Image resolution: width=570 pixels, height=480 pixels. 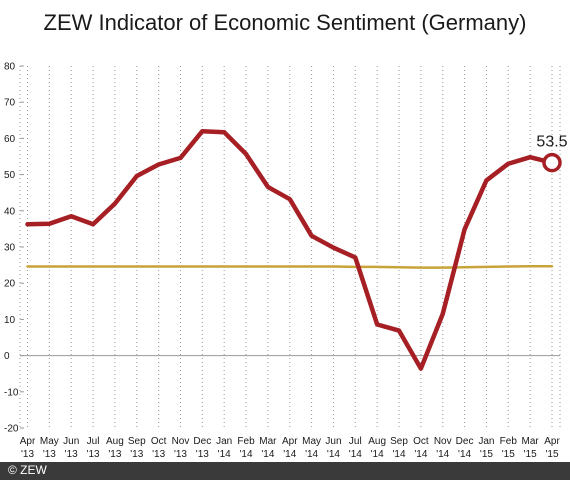 What do you see at coordinates (290, 266) in the screenshot?
I see `average-line` at bounding box center [290, 266].